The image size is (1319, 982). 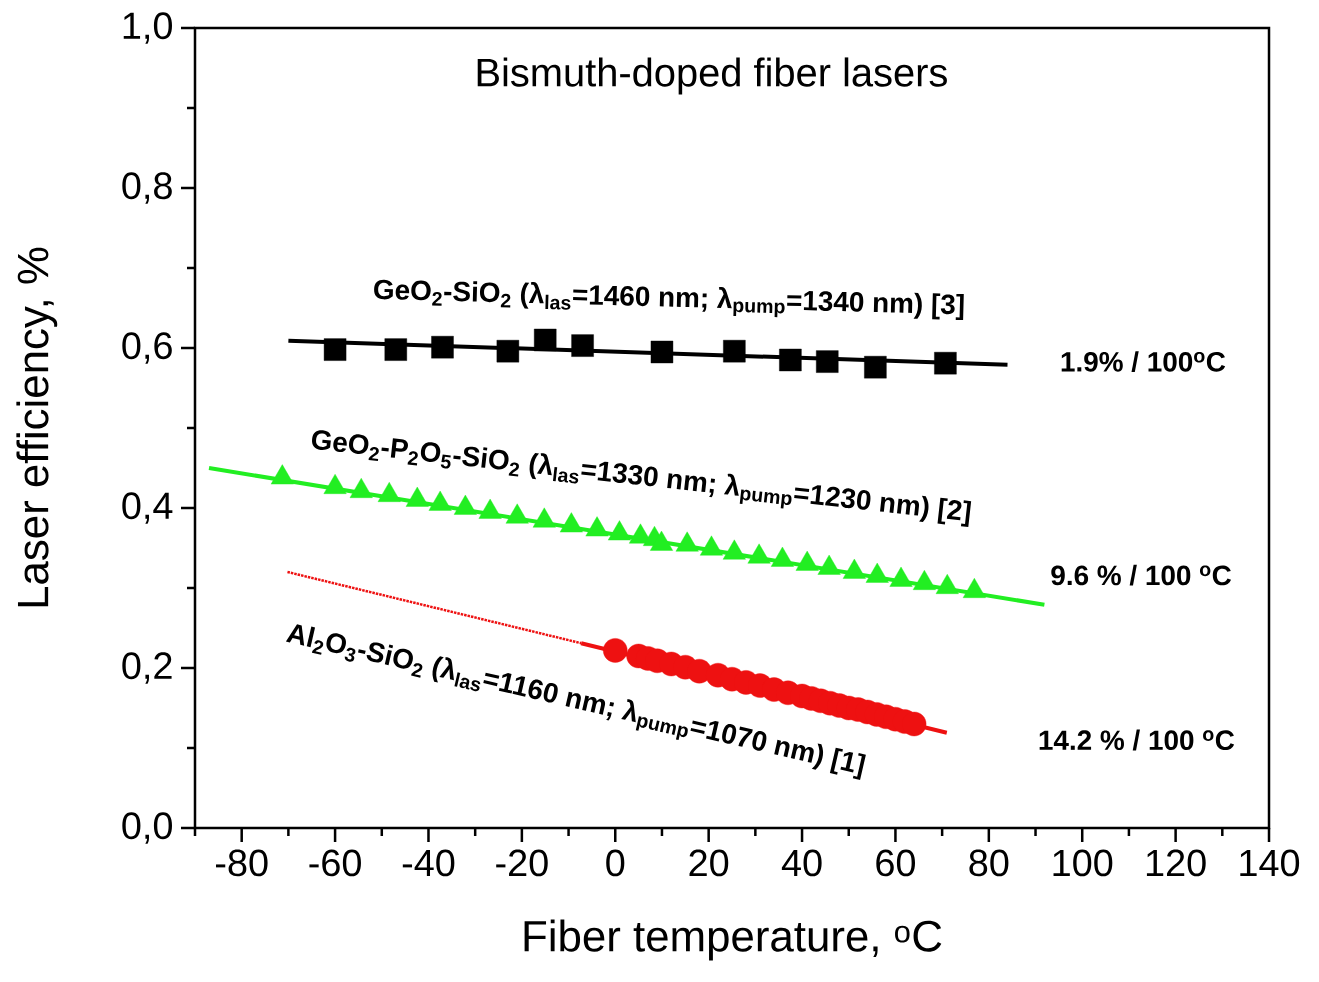 What do you see at coordinates (147, 828) in the screenshot?
I see `y-tick-label: 0,0` at bounding box center [147, 828].